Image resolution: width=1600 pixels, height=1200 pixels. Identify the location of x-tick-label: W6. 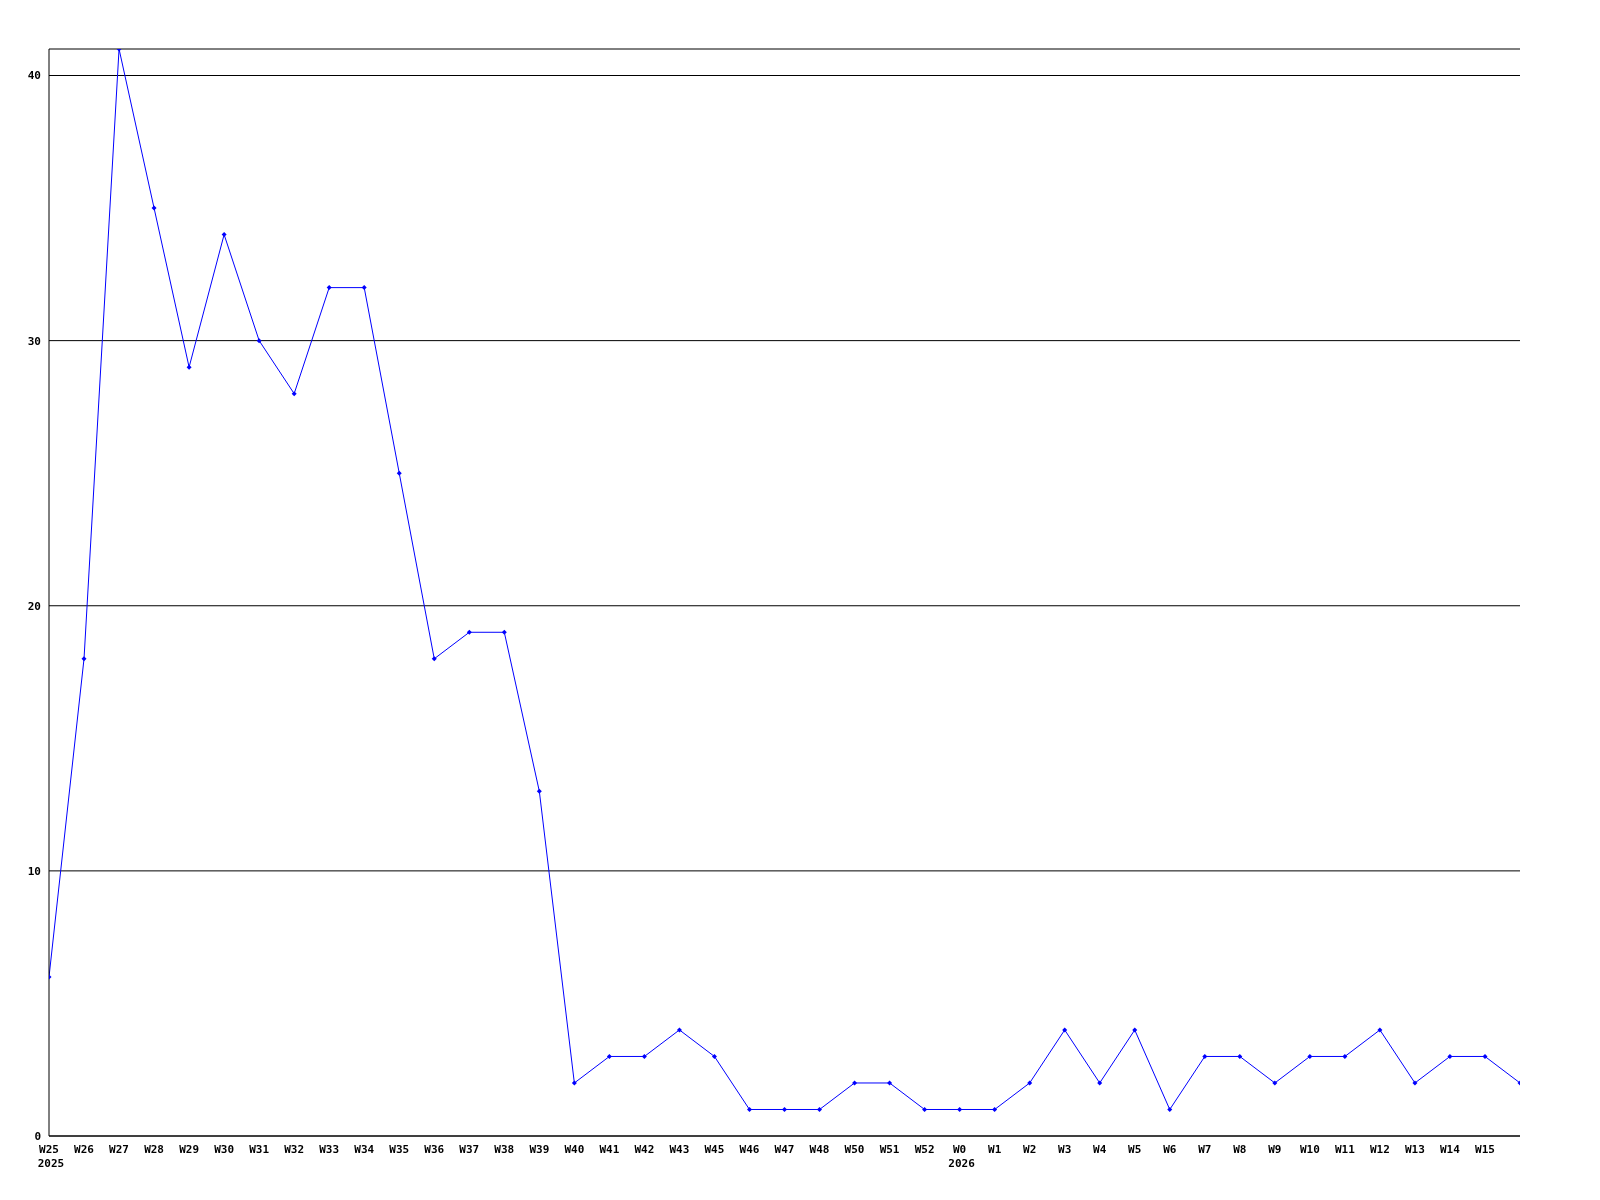
(1170, 1149).